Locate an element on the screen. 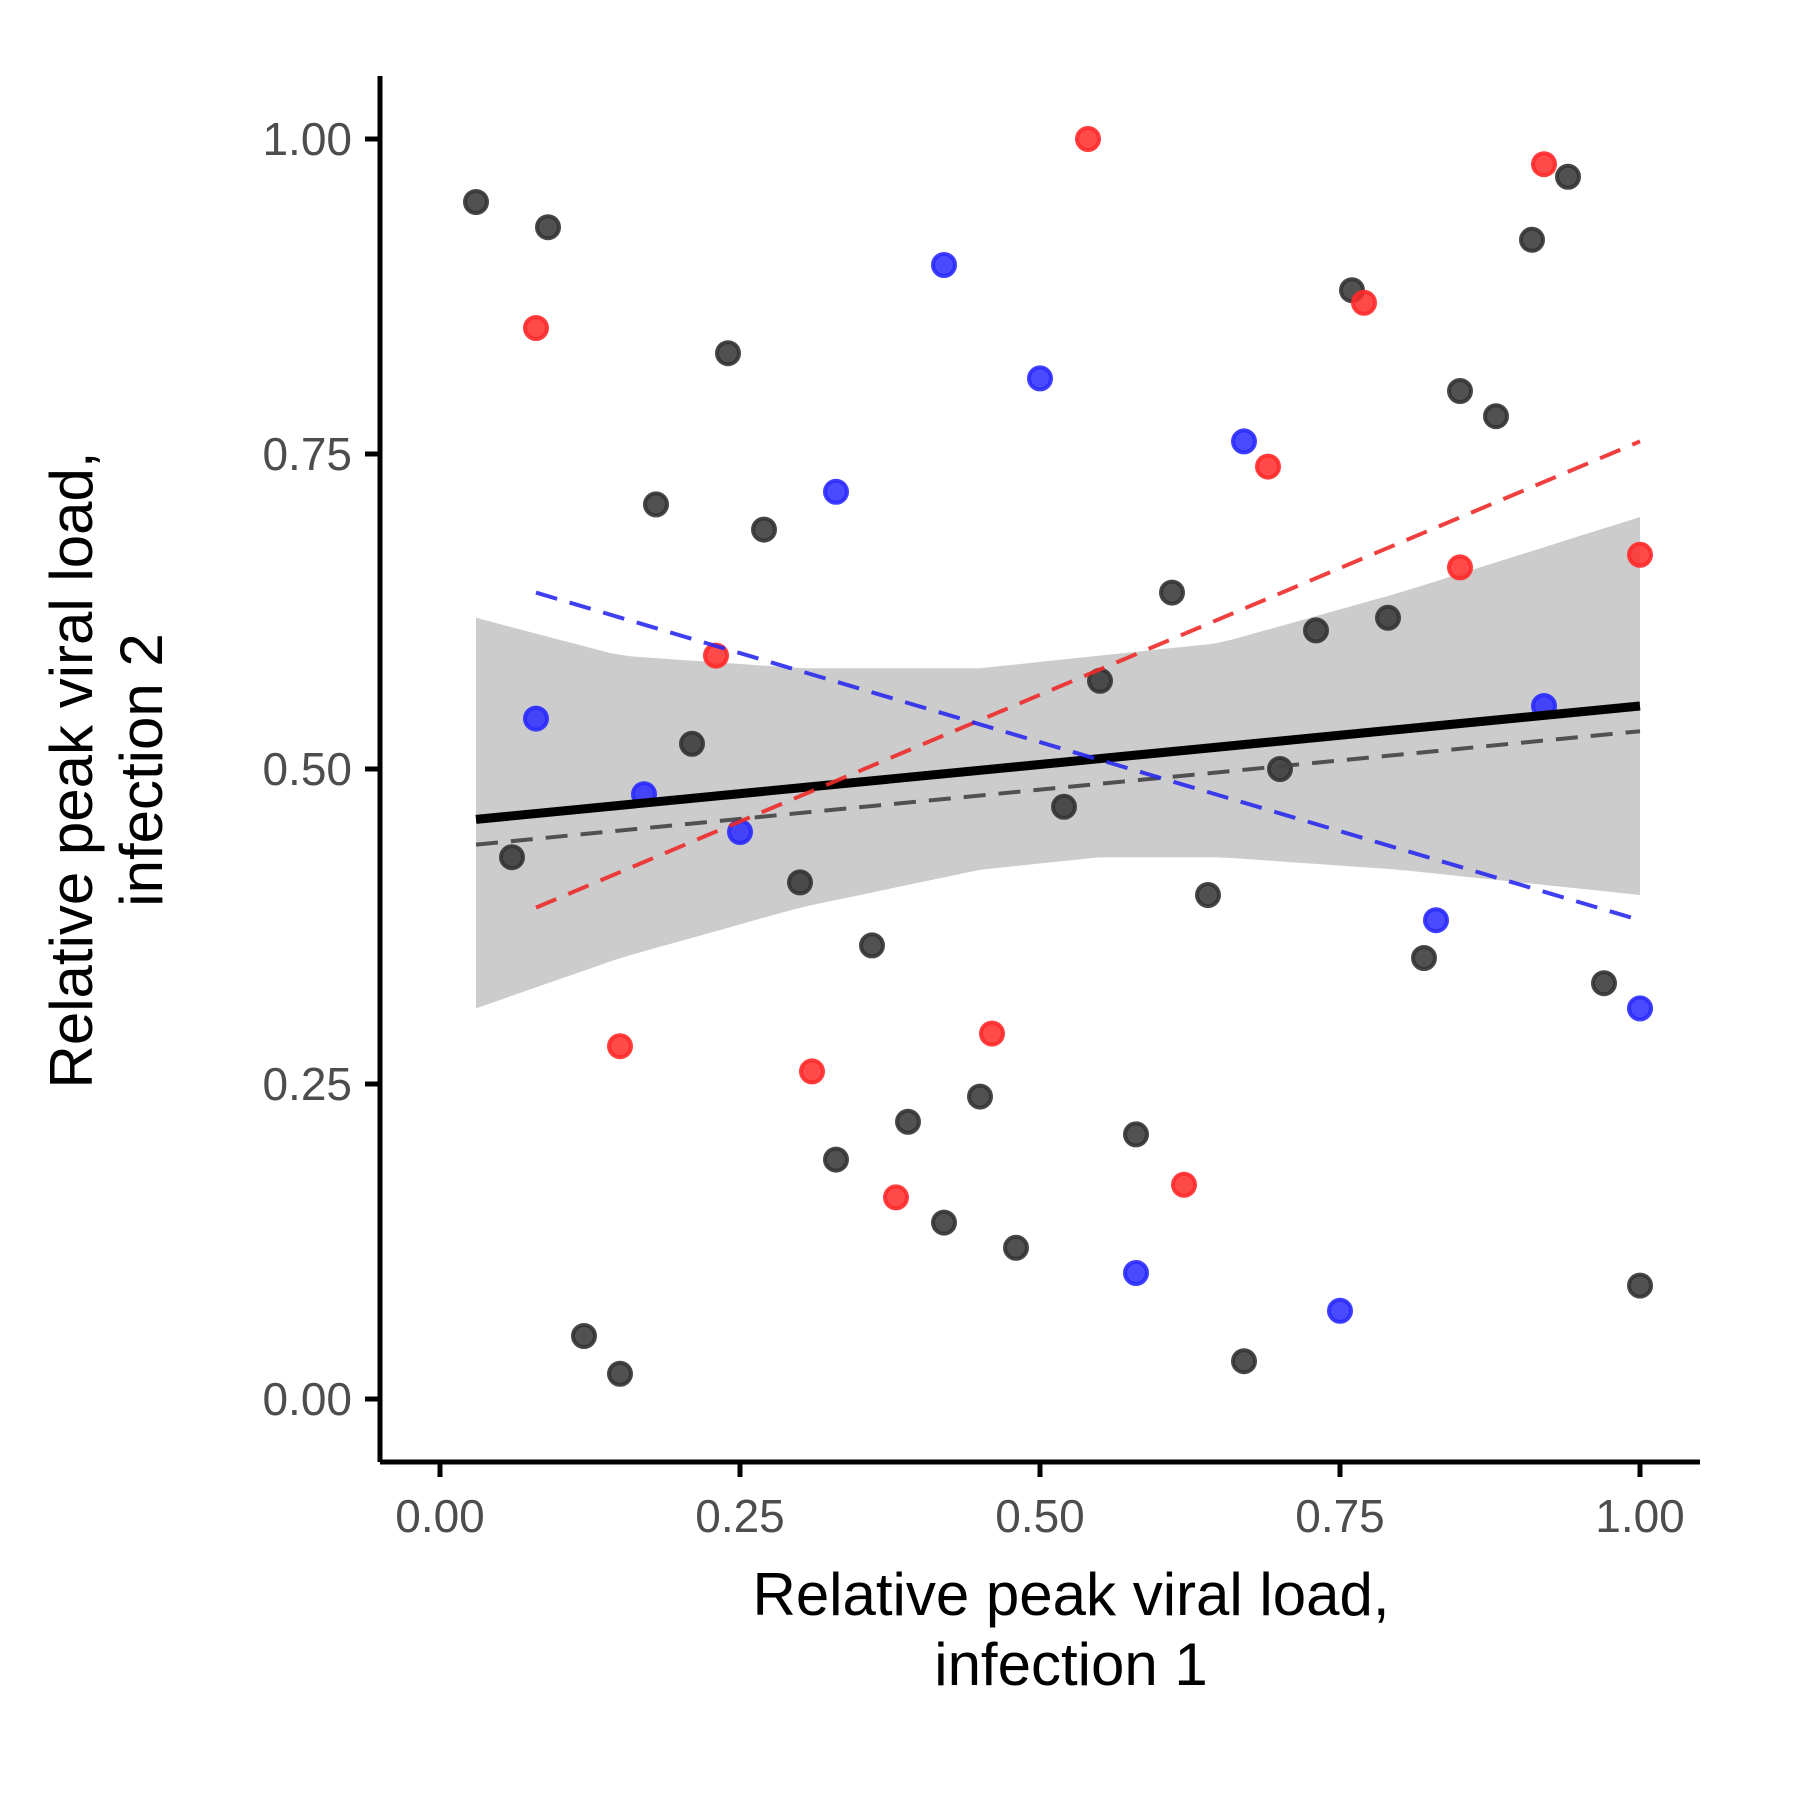 This screenshot has width=1800, height=1800. overall-fit-line is located at coordinates (1058, 762).